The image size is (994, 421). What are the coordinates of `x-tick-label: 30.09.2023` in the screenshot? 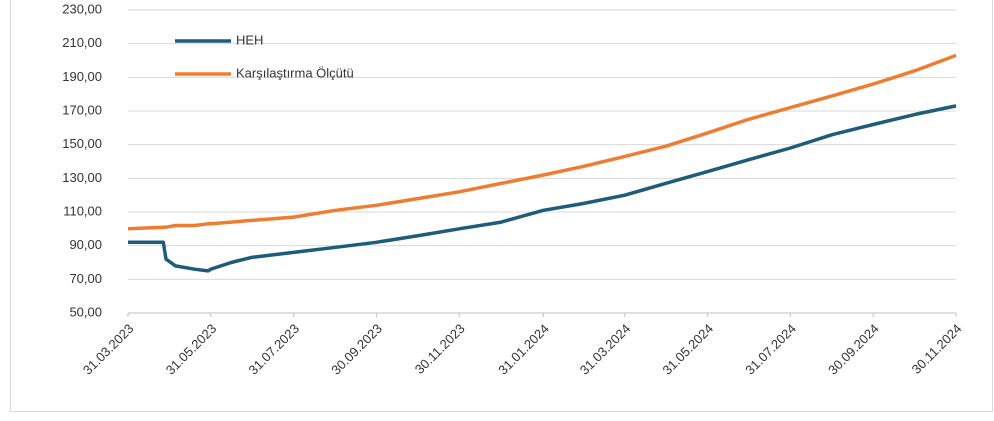 It's located at (356, 349).